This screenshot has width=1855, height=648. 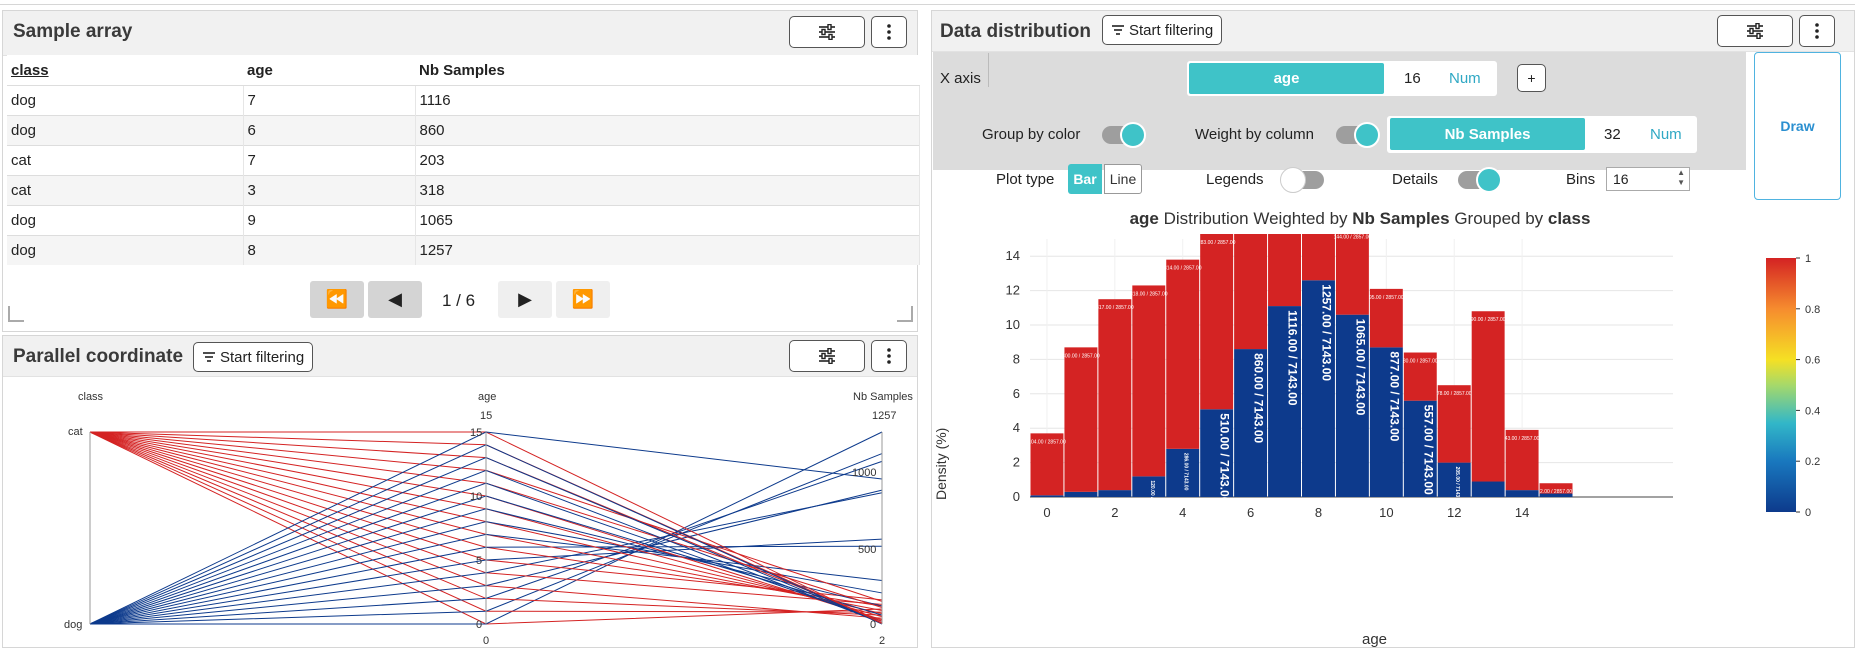 I want to click on weight-by-column-toggle, so click(x=1358, y=135).